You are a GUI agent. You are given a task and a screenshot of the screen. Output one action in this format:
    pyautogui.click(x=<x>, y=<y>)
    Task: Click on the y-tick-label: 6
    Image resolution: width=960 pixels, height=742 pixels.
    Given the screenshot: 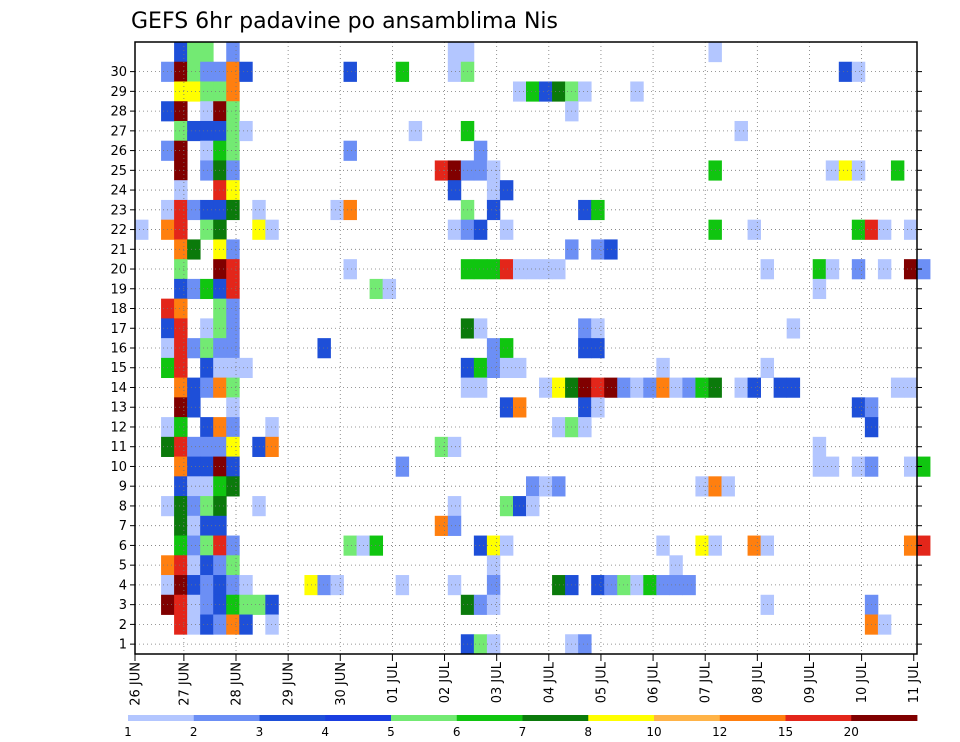 What is the action you would take?
    pyautogui.click(x=123, y=546)
    